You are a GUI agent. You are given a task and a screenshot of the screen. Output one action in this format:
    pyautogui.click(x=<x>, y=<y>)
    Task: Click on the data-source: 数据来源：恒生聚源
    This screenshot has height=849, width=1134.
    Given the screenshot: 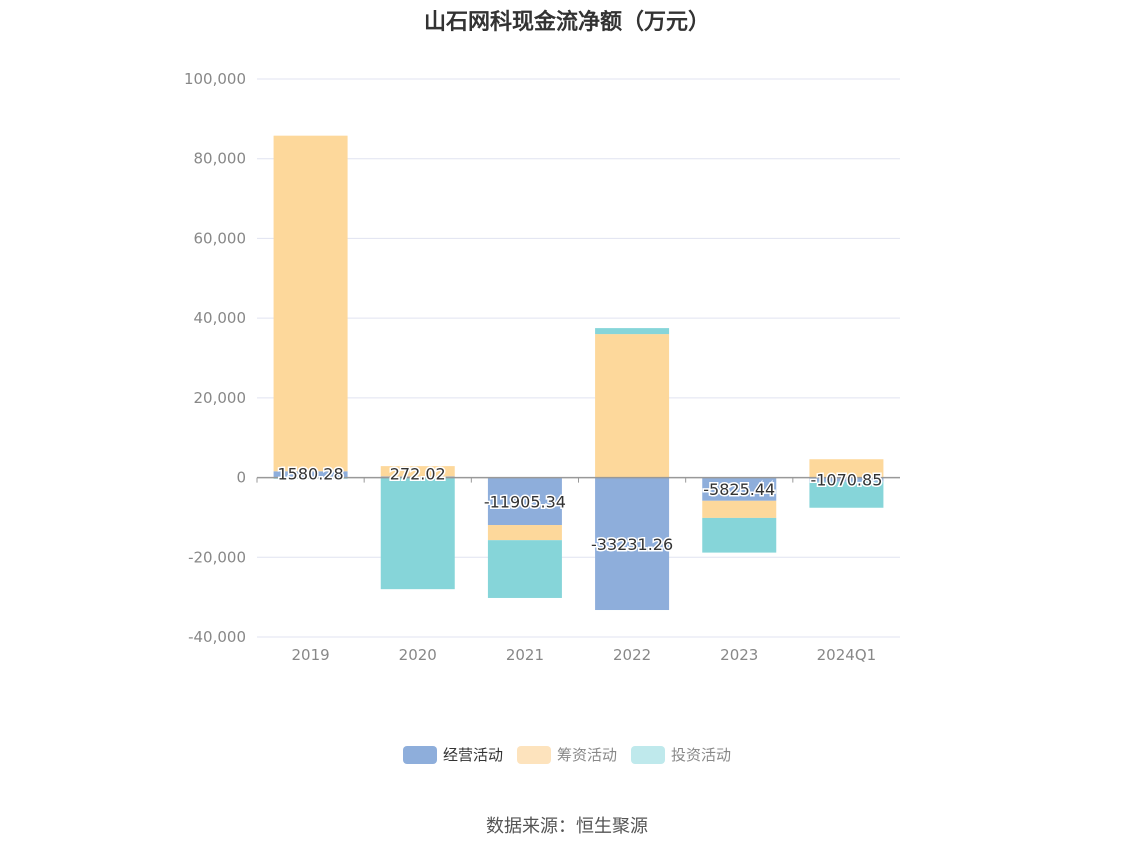 What is the action you would take?
    pyautogui.click(x=567, y=826)
    